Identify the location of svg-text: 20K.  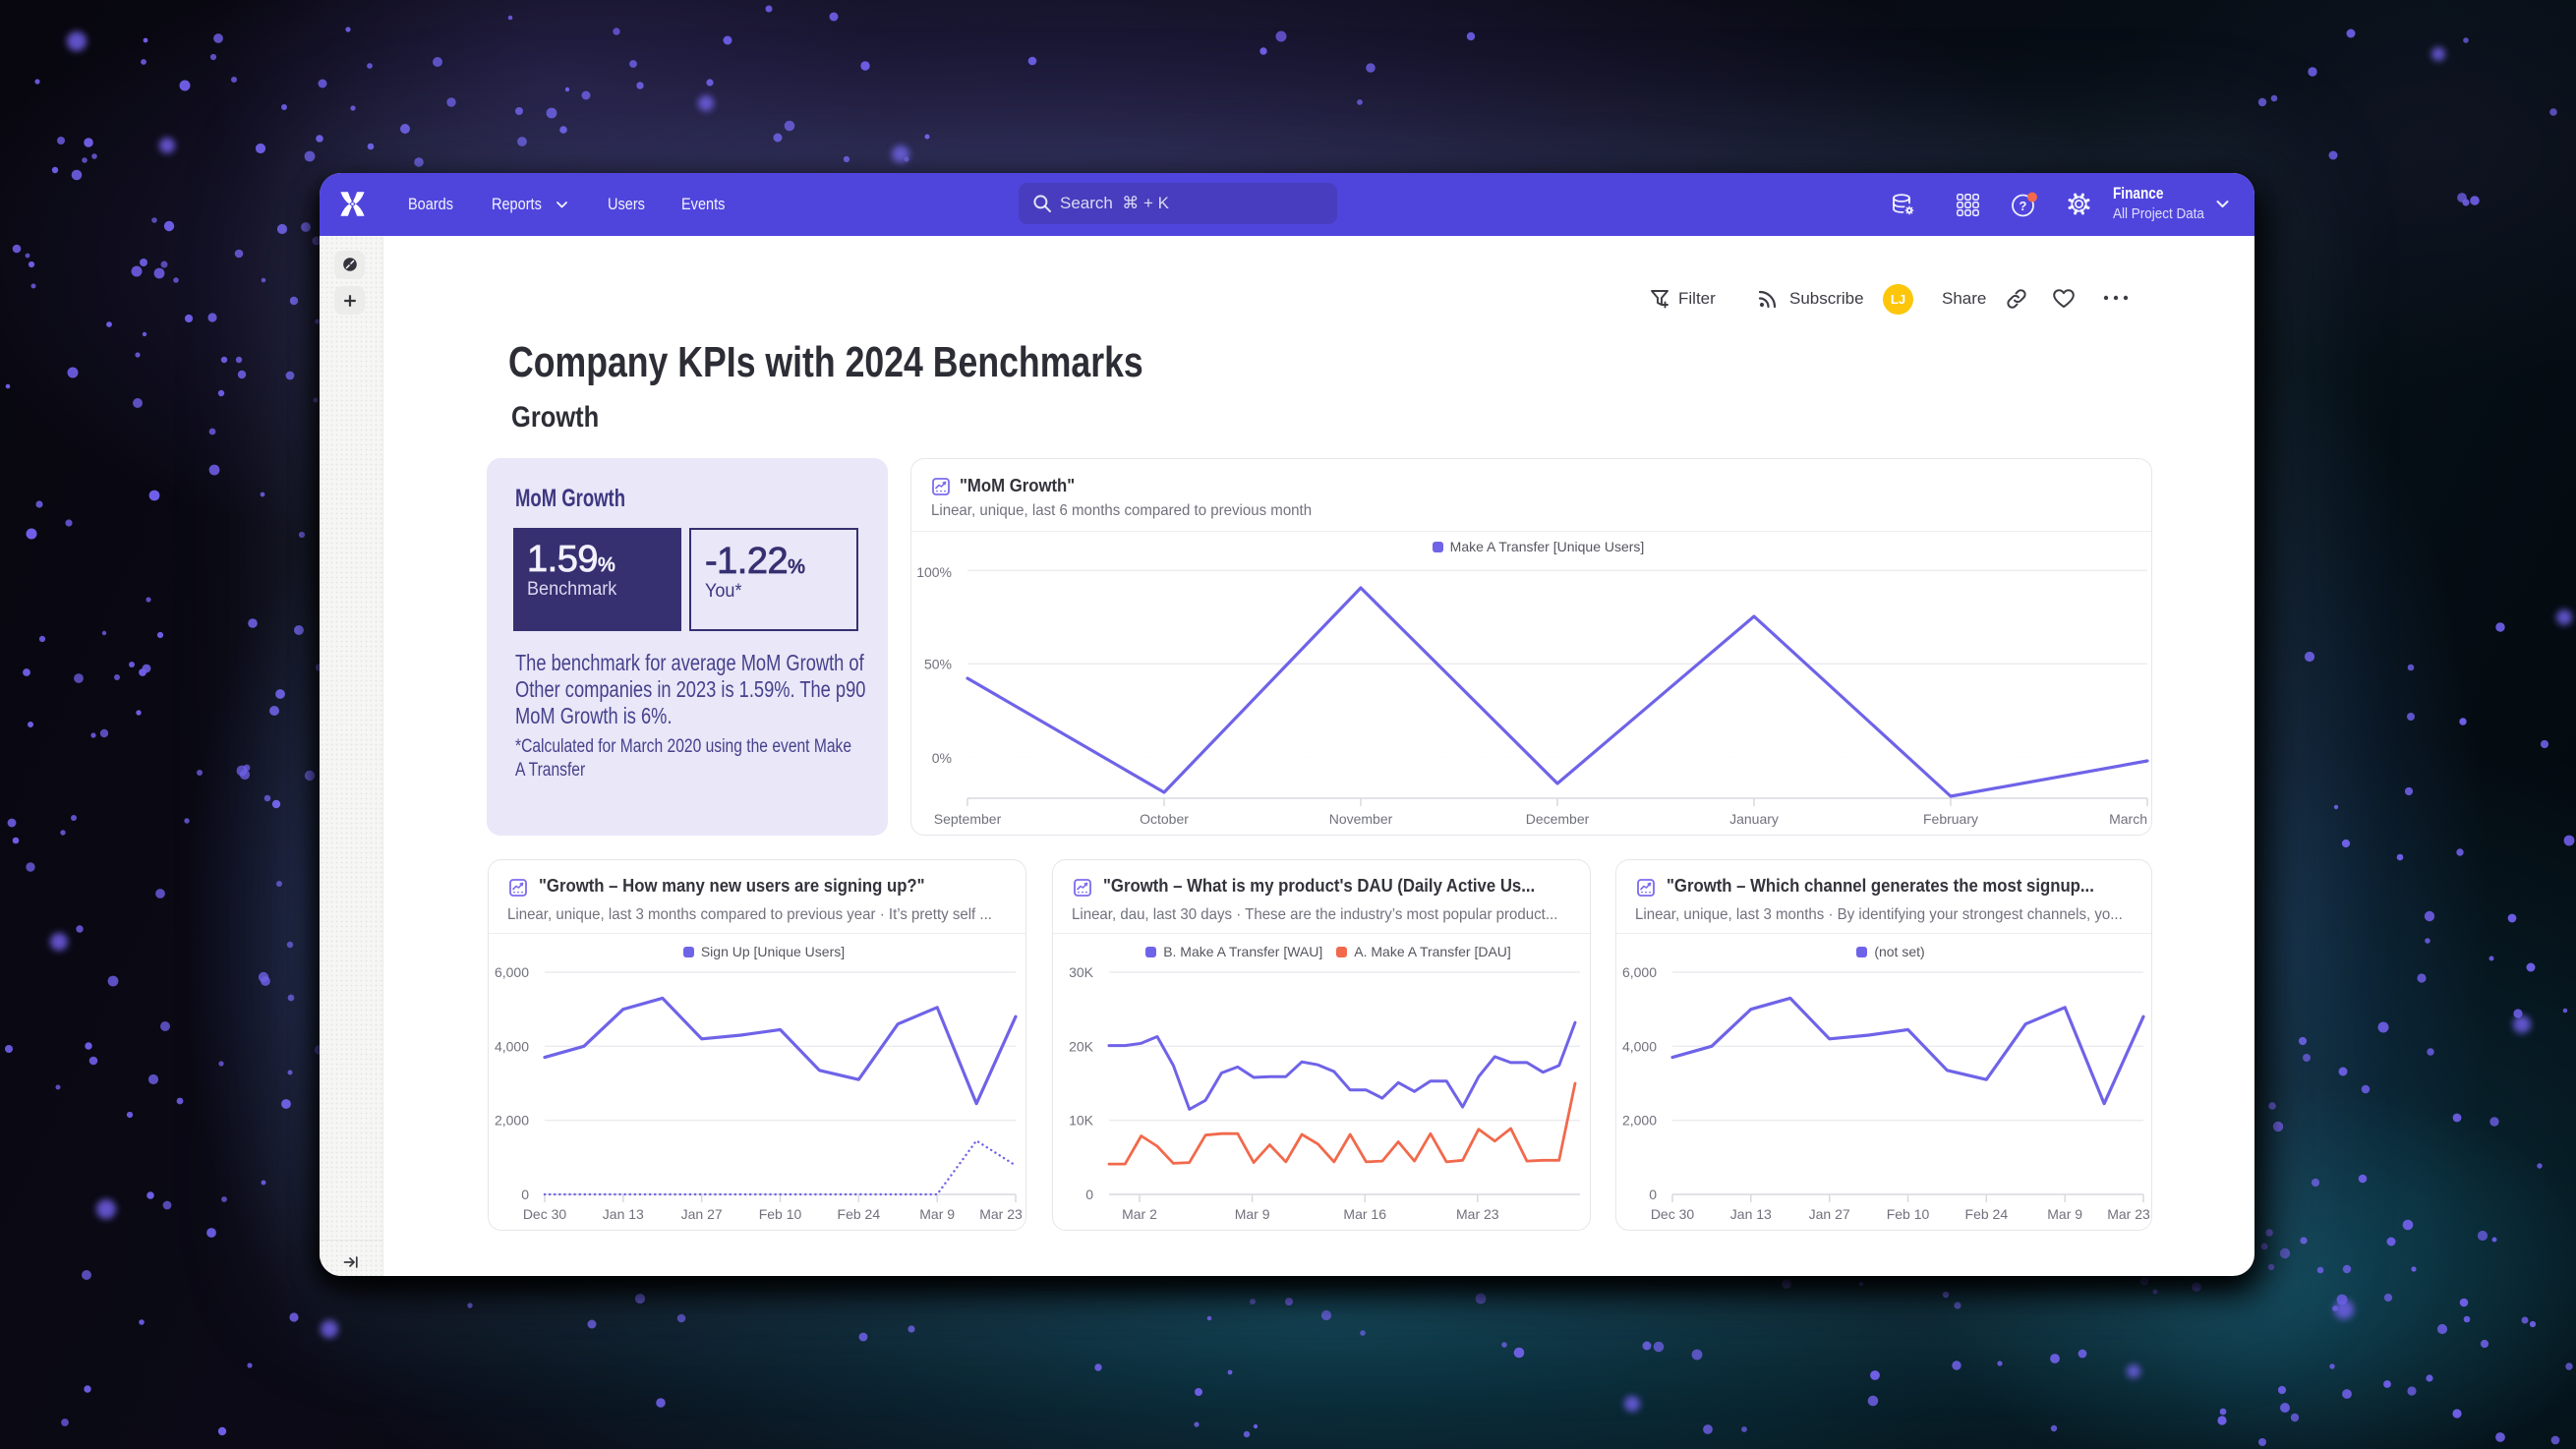
(1081, 1046).